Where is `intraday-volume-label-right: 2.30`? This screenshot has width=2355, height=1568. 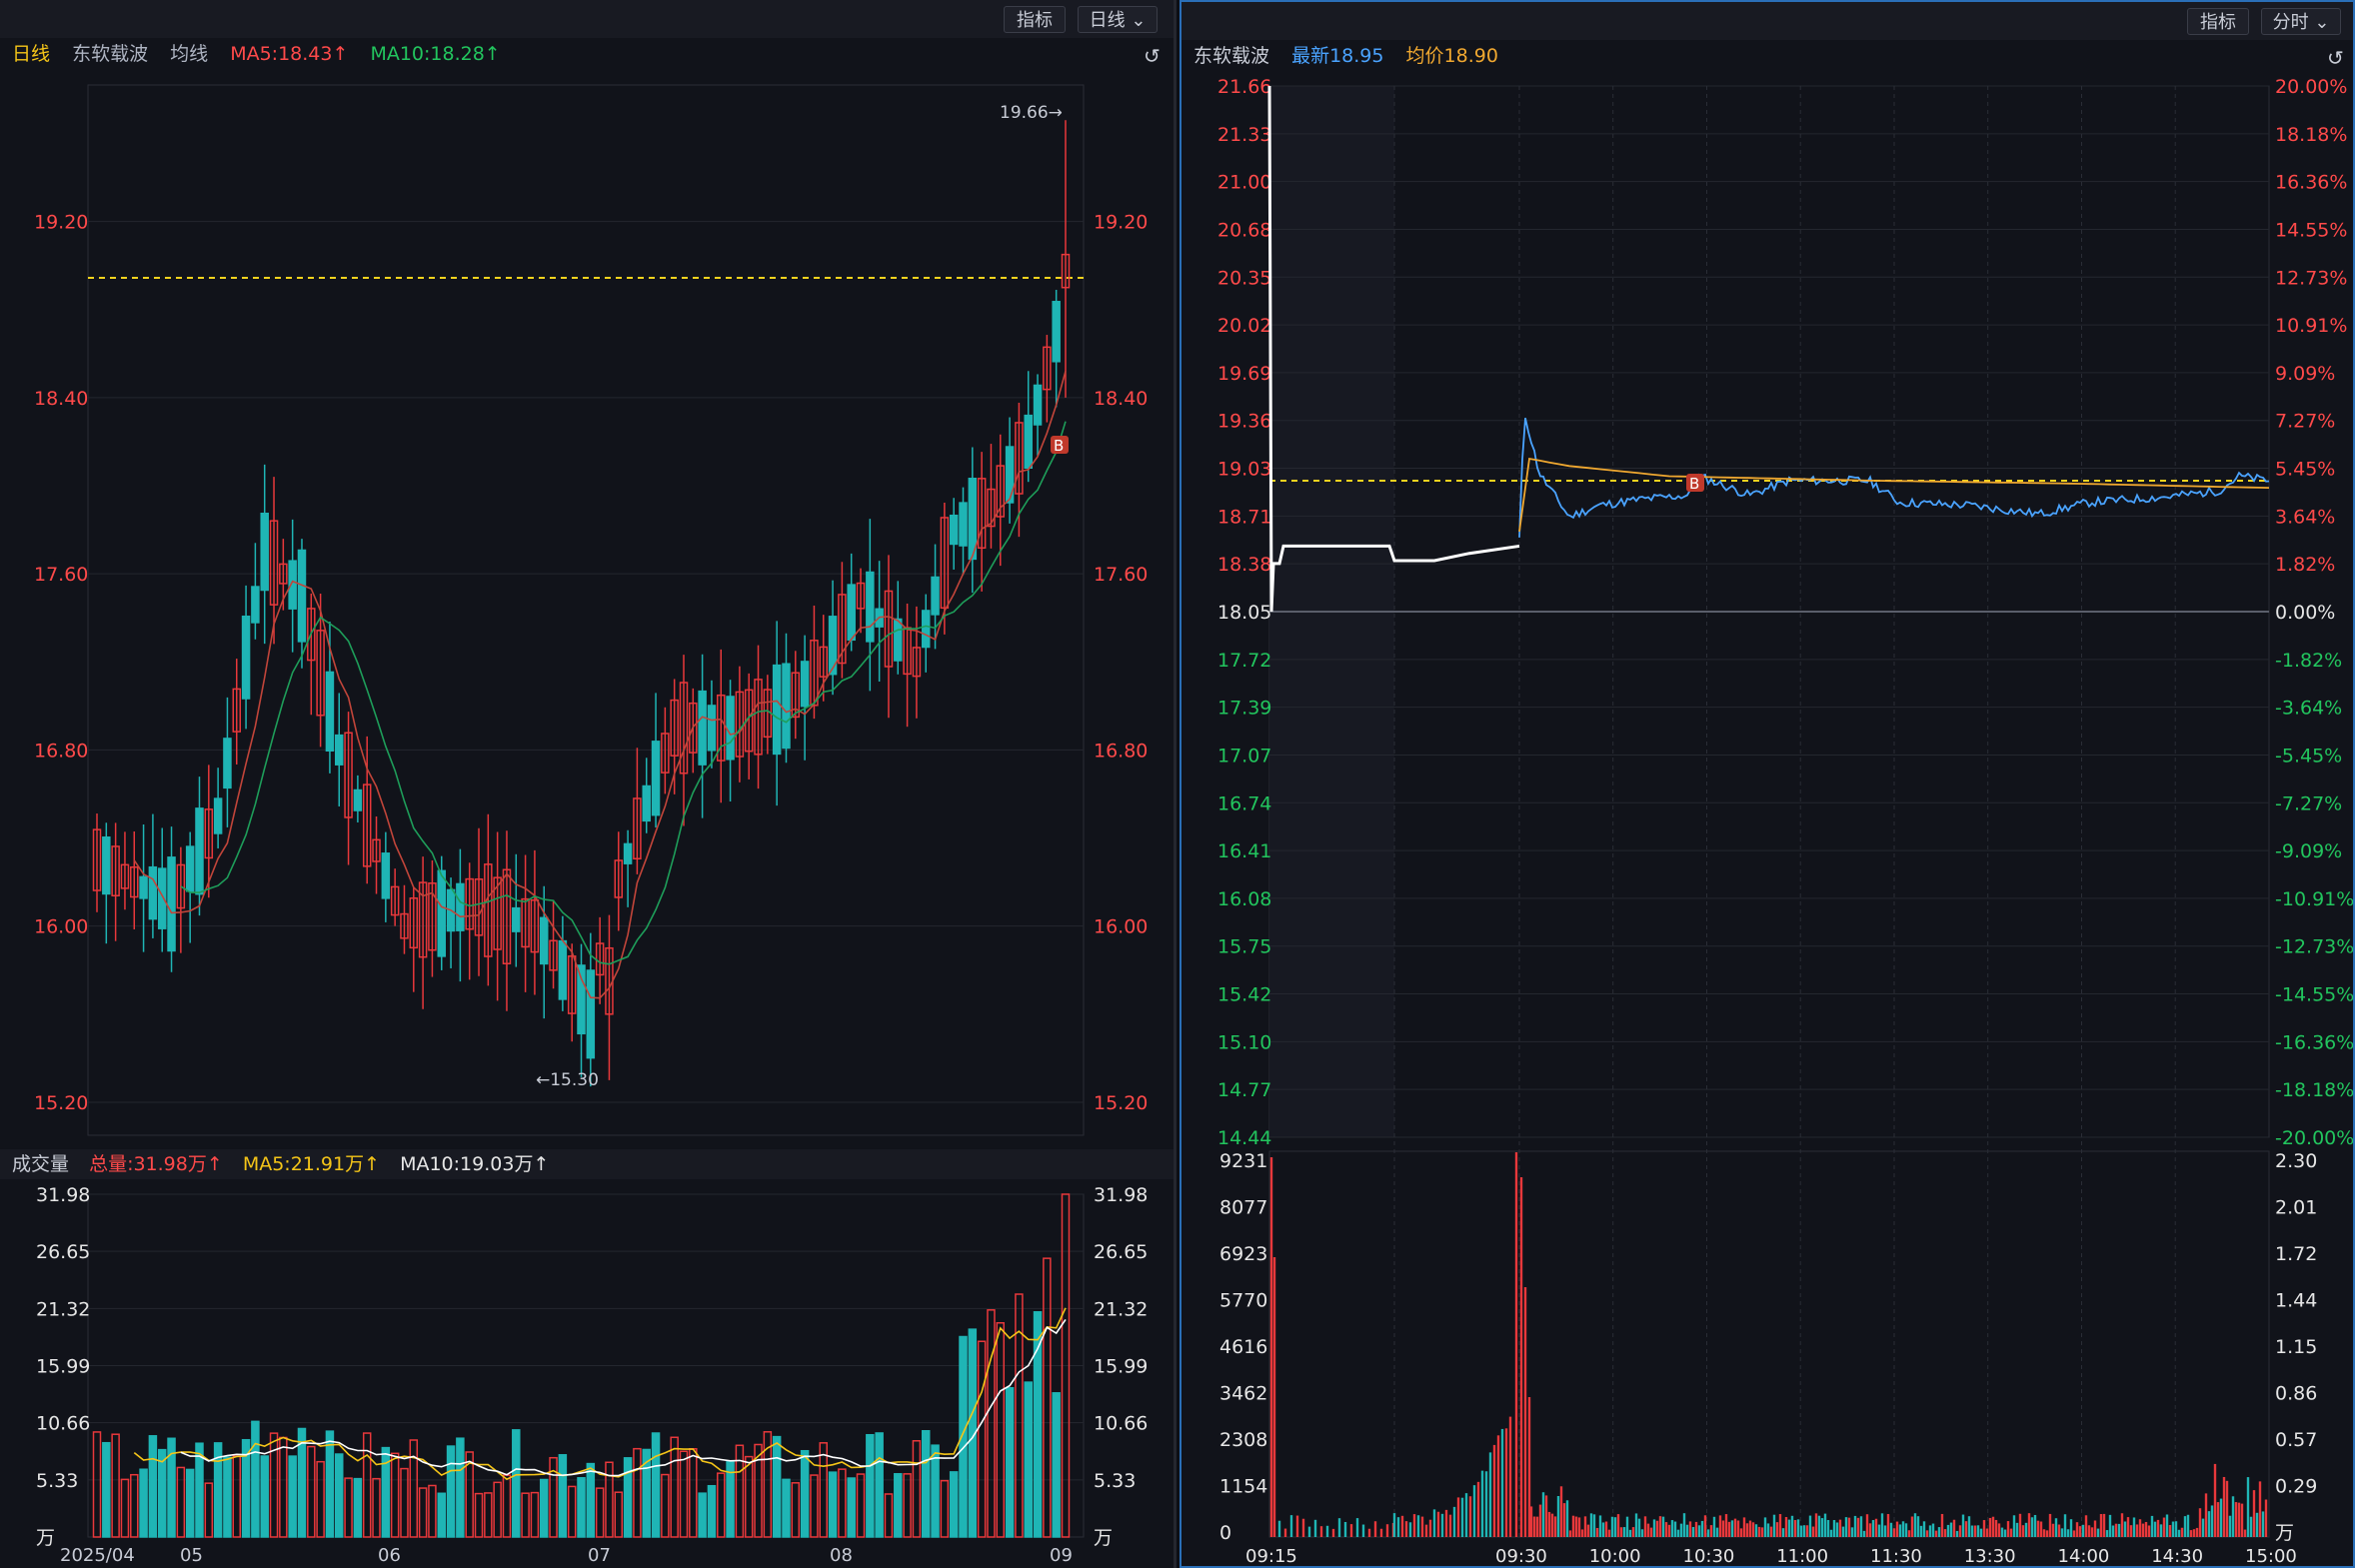 intraday-volume-label-right: 2.30 is located at coordinates (2296, 1161).